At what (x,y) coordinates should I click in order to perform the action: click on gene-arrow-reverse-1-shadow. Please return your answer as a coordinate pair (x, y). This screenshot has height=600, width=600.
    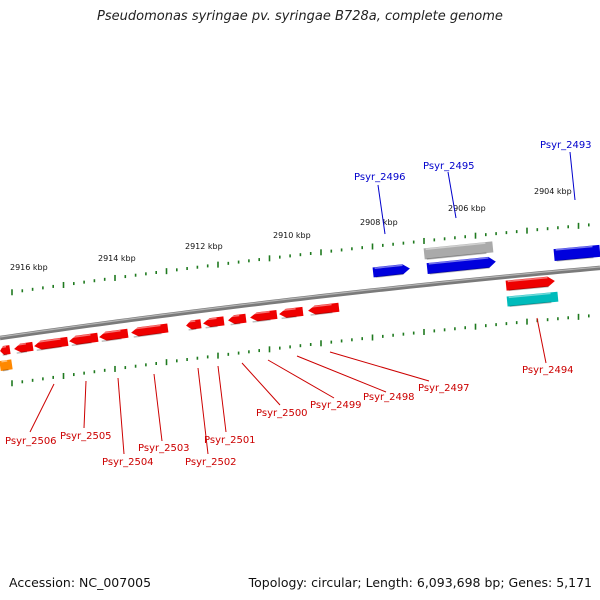
    Looking at the image, I should click on (22, 352).